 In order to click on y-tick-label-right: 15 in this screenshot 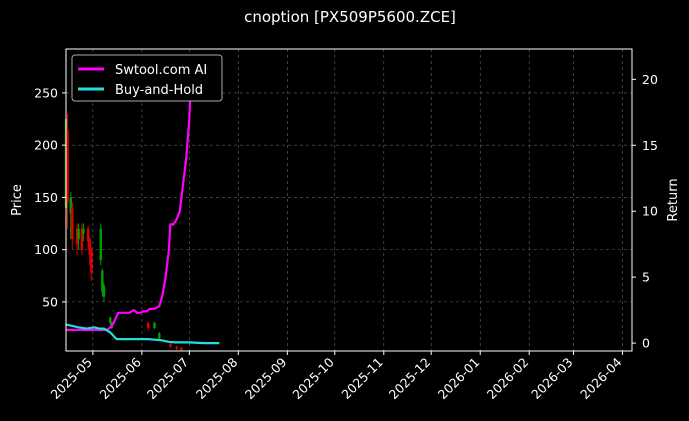, I will do `click(650, 145)`.